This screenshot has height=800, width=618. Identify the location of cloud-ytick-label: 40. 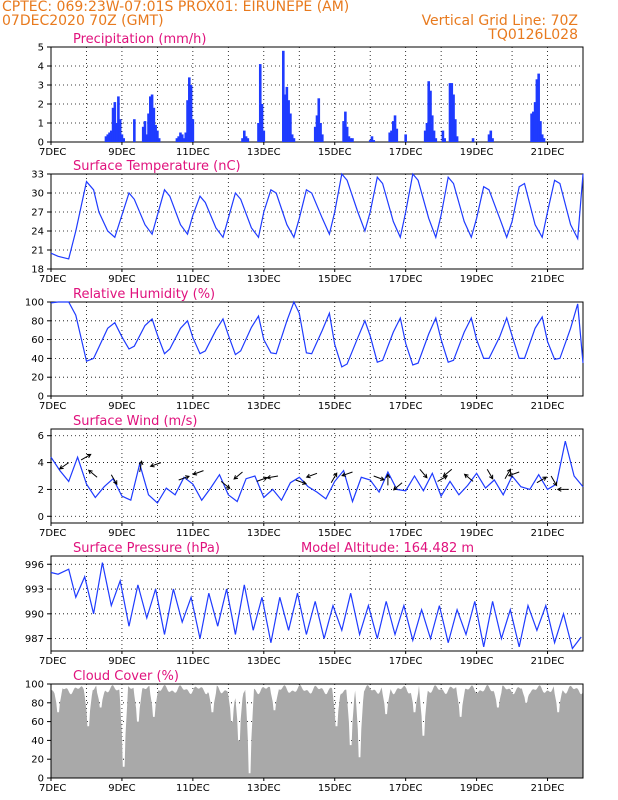
(37, 741).